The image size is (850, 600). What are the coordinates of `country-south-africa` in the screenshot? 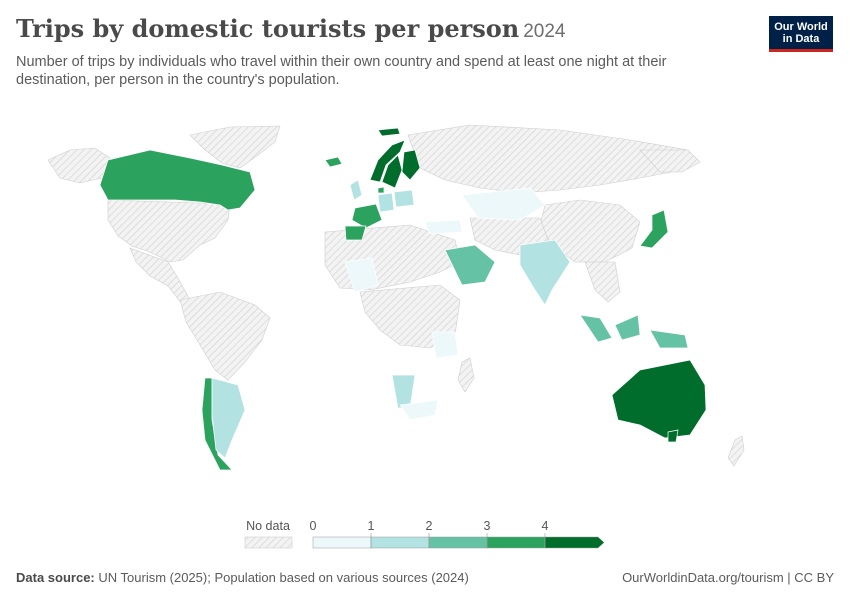 It's located at (419, 410).